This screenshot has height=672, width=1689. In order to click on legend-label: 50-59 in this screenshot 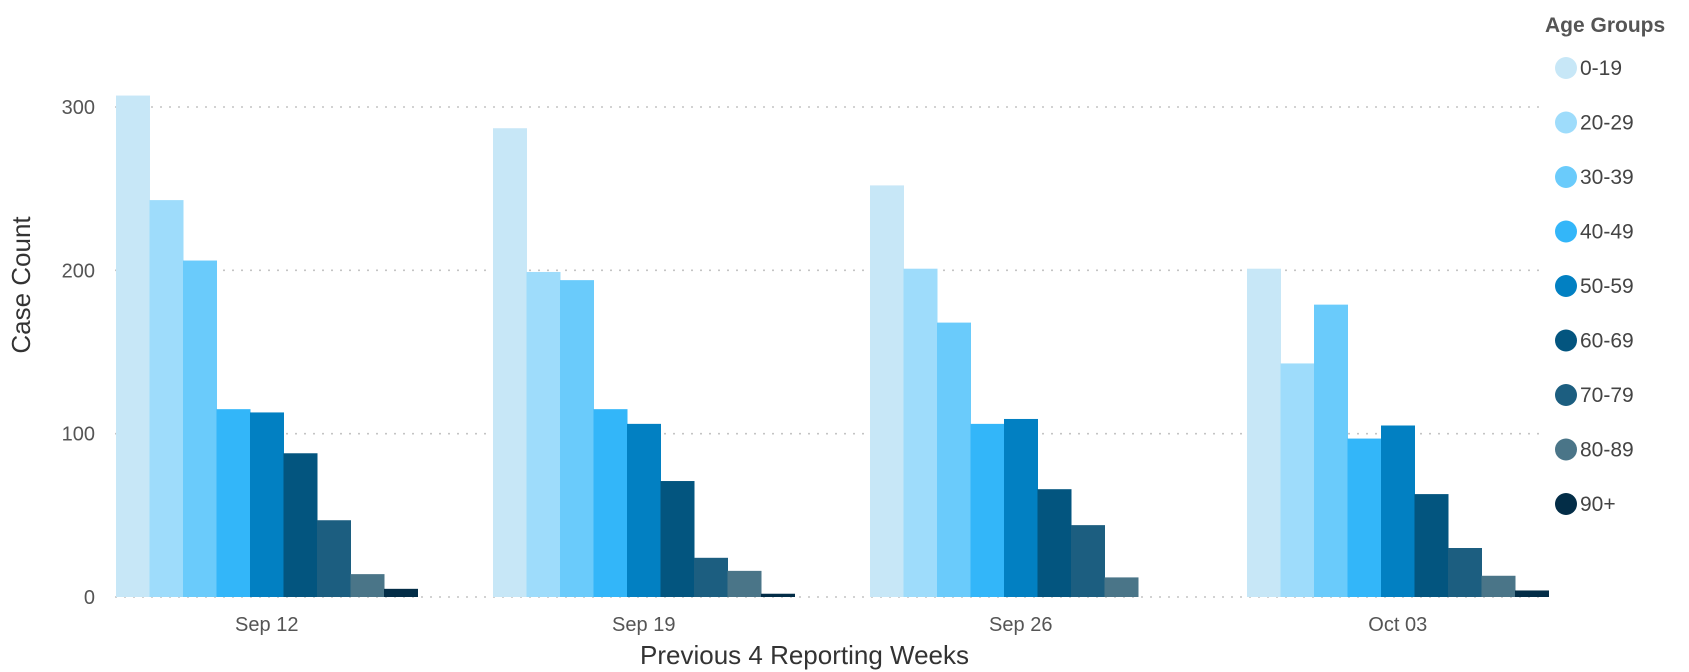, I will do `click(1607, 286)`.